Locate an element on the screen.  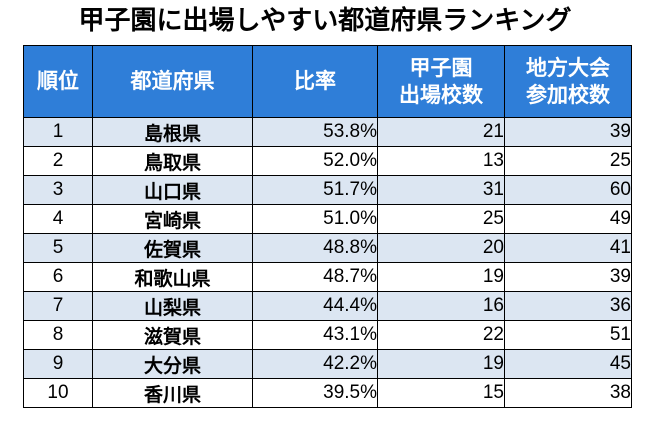
rank-cell: 1 is located at coordinates (58, 132).